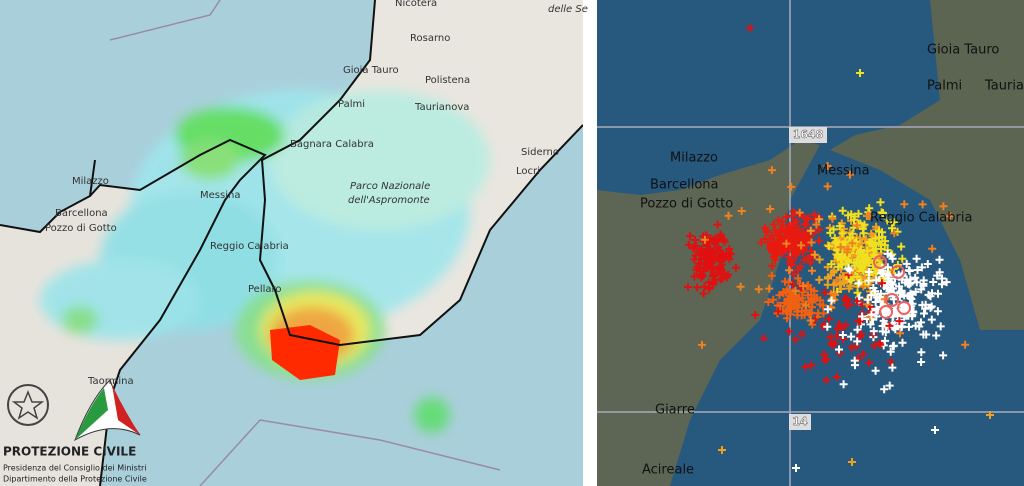 The width and height of the screenshot is (1024, 486). What do you see at coordinates (389, 200) in the screenshot?
I see `park-label: dell'Aspromonte` at bounding box center [389, 200].